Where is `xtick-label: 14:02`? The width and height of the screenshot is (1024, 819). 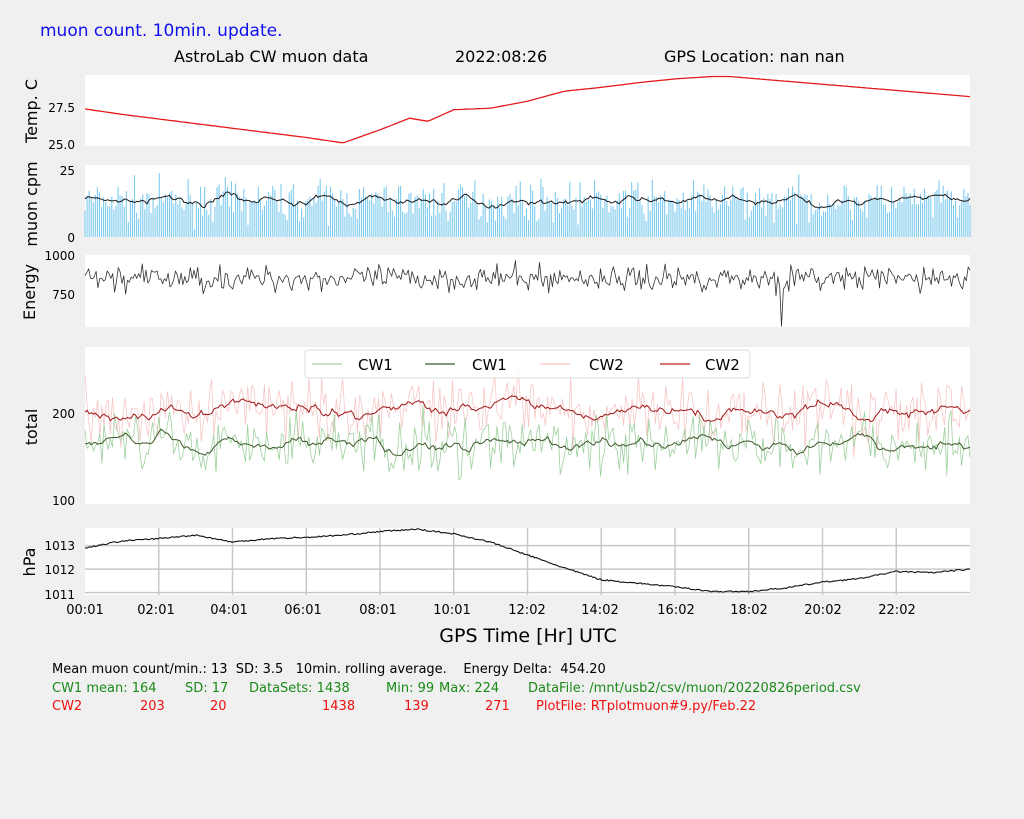
xtick-label: 14:02 is located at coordinates (599, 610).